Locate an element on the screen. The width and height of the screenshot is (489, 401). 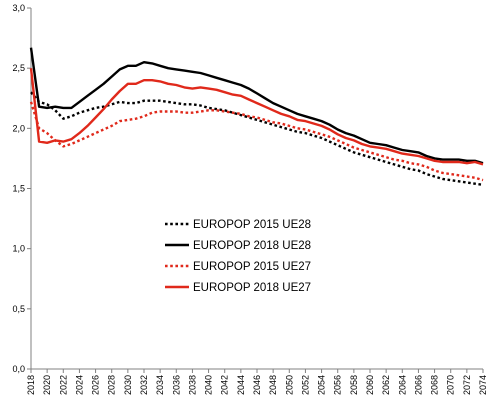
legend-item-europop-2015-ue27: EUROPOP 2015 UE27 is located at coordinates (238, 267).